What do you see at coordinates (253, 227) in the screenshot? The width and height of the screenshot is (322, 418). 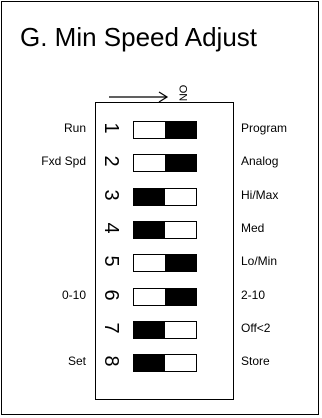 I see `switch-right-label: Med` at bounding box center [253, 227].